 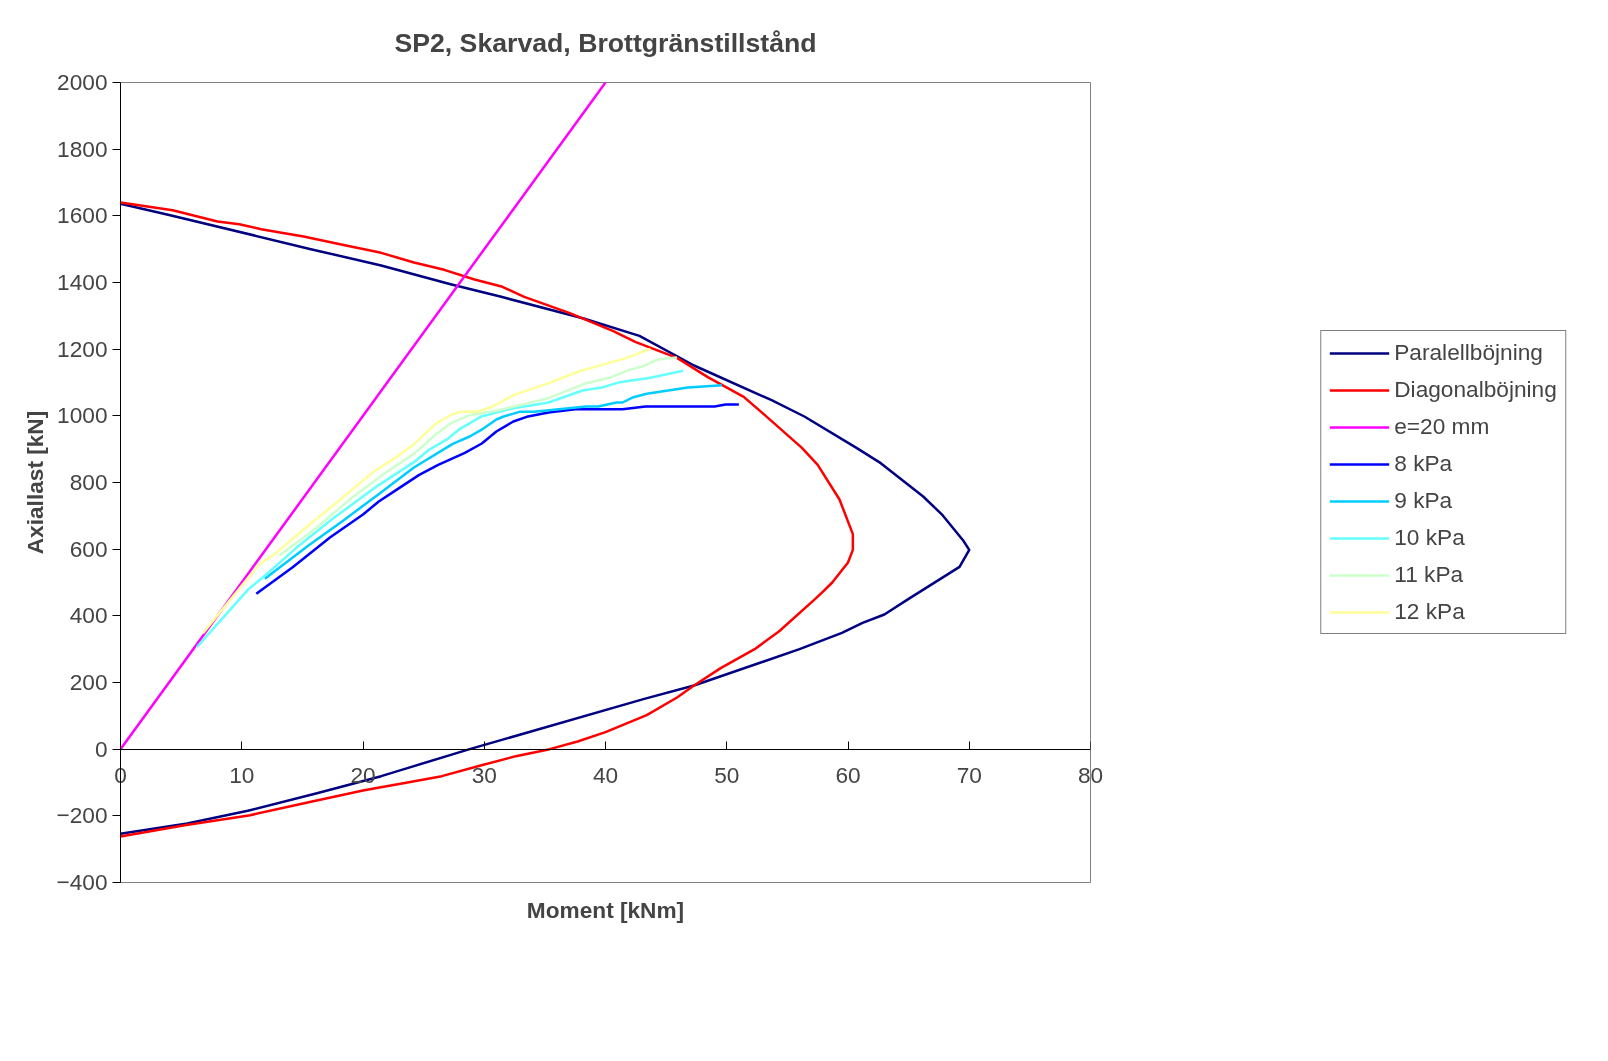 I want to click on y-tick-label: 1800, so click(x=82, y=148).